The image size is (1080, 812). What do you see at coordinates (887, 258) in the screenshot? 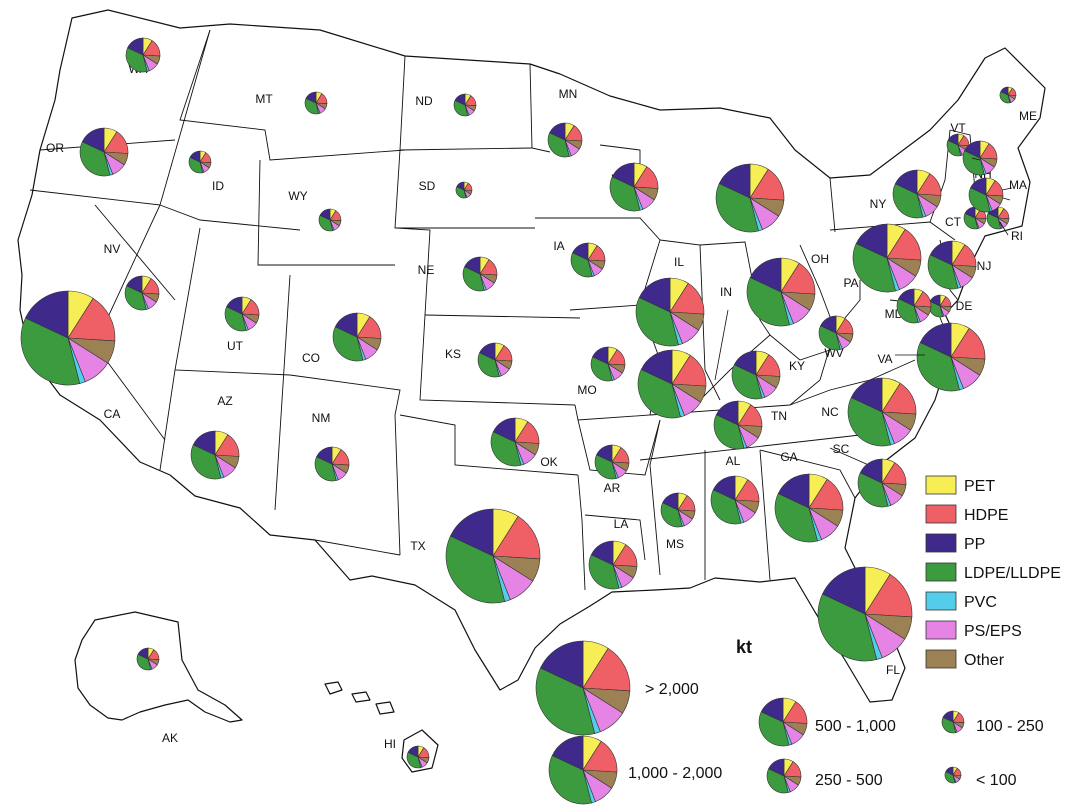
I see `pie-pa` at bounding box center [887, 258].